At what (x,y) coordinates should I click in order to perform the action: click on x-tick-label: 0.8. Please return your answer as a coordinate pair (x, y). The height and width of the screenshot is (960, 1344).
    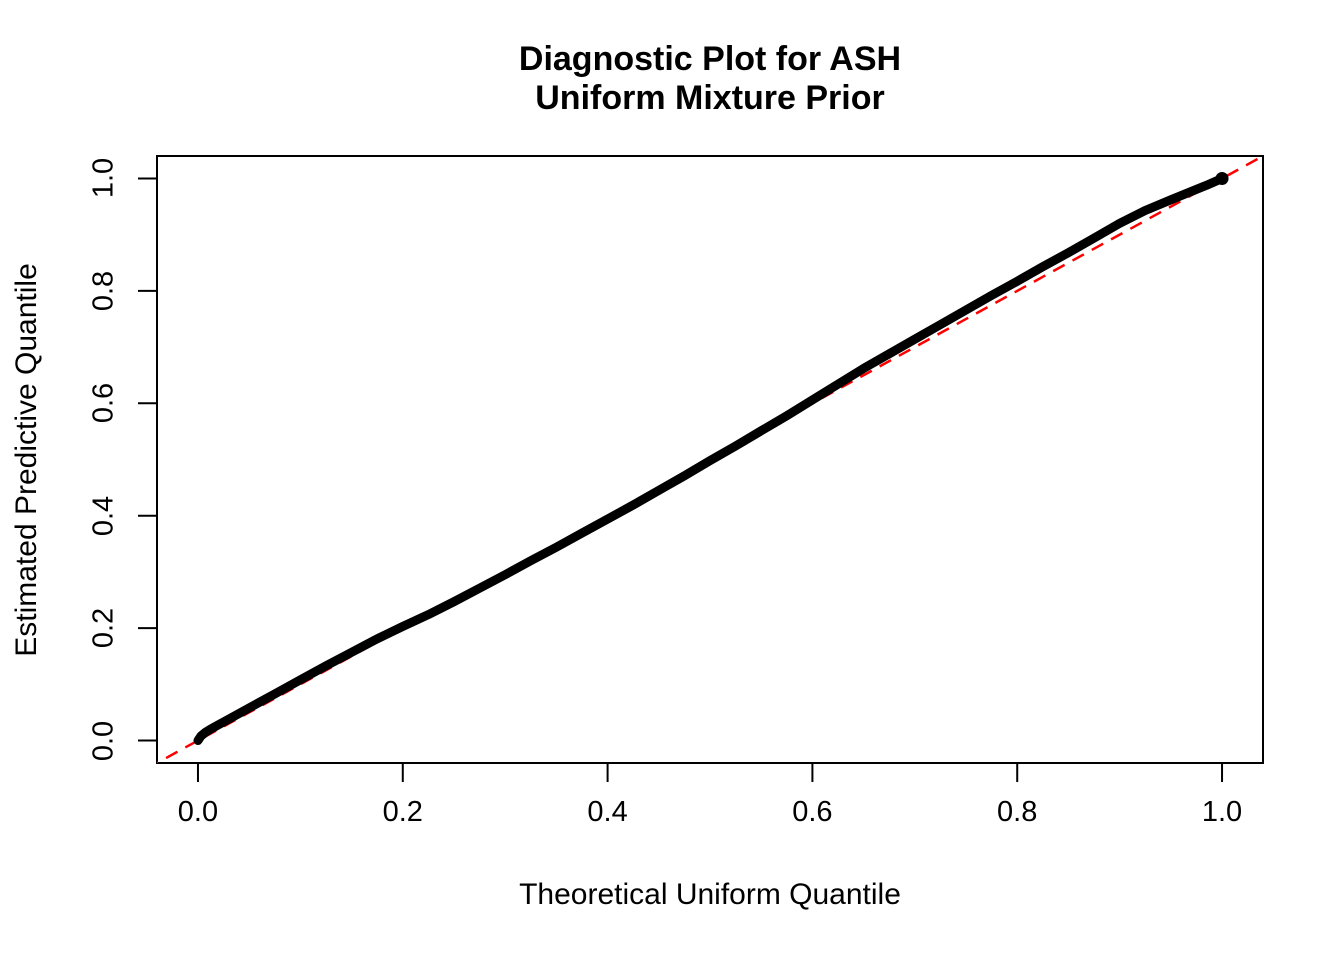
    Looking at the image, I should click on (1017, 812).